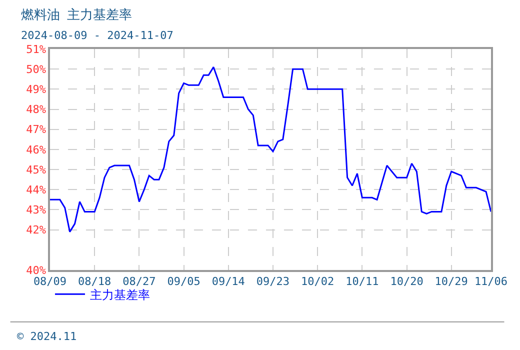 This screenshot has height=350, width=520. Describe the element at coordinates (36, 69) in the screenshot. I see `y-tick-label: 50%` at that location.